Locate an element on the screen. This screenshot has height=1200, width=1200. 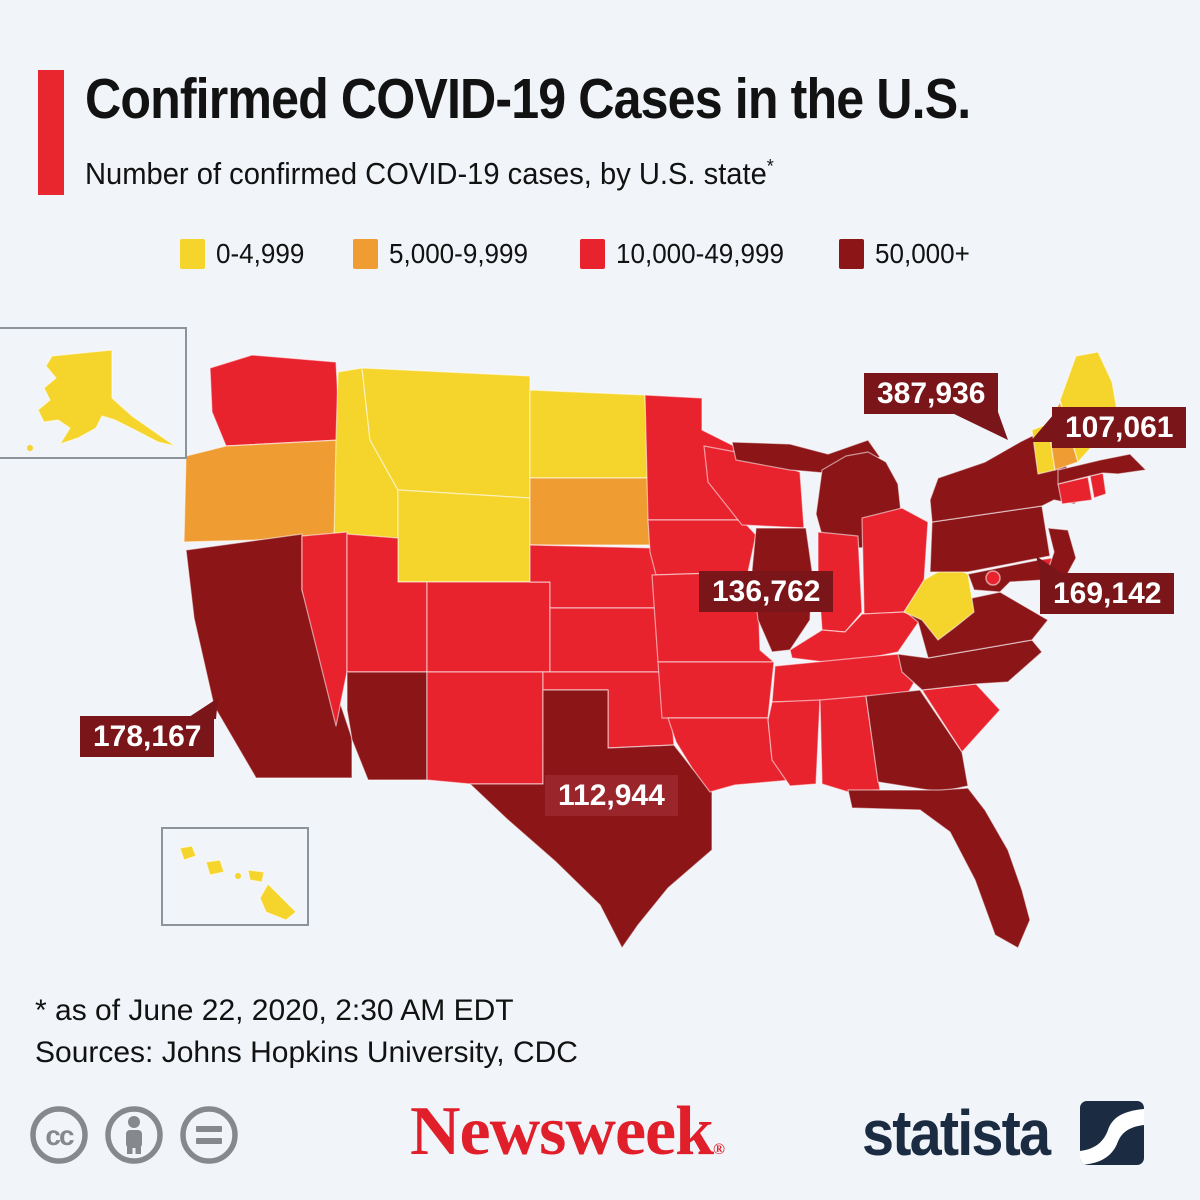
callout-new-york: 387,936 is located at coordinates (931, 393).